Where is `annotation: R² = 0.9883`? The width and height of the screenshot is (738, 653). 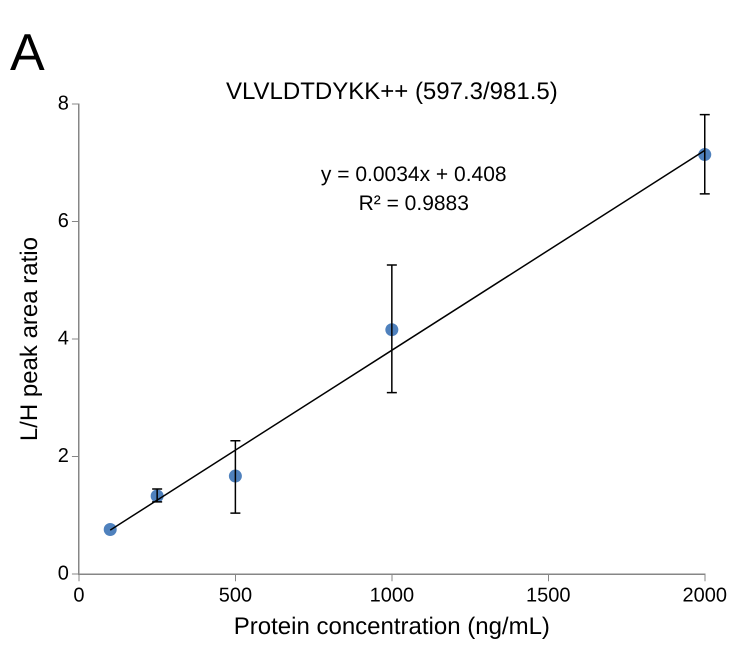 annotation: R² = 0.9883 is located at coordinates (413, 203).